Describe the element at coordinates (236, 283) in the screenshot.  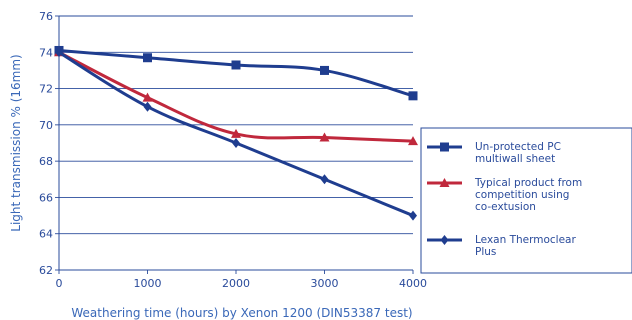
I see `x-tick-label-2000: 2000` at that location.